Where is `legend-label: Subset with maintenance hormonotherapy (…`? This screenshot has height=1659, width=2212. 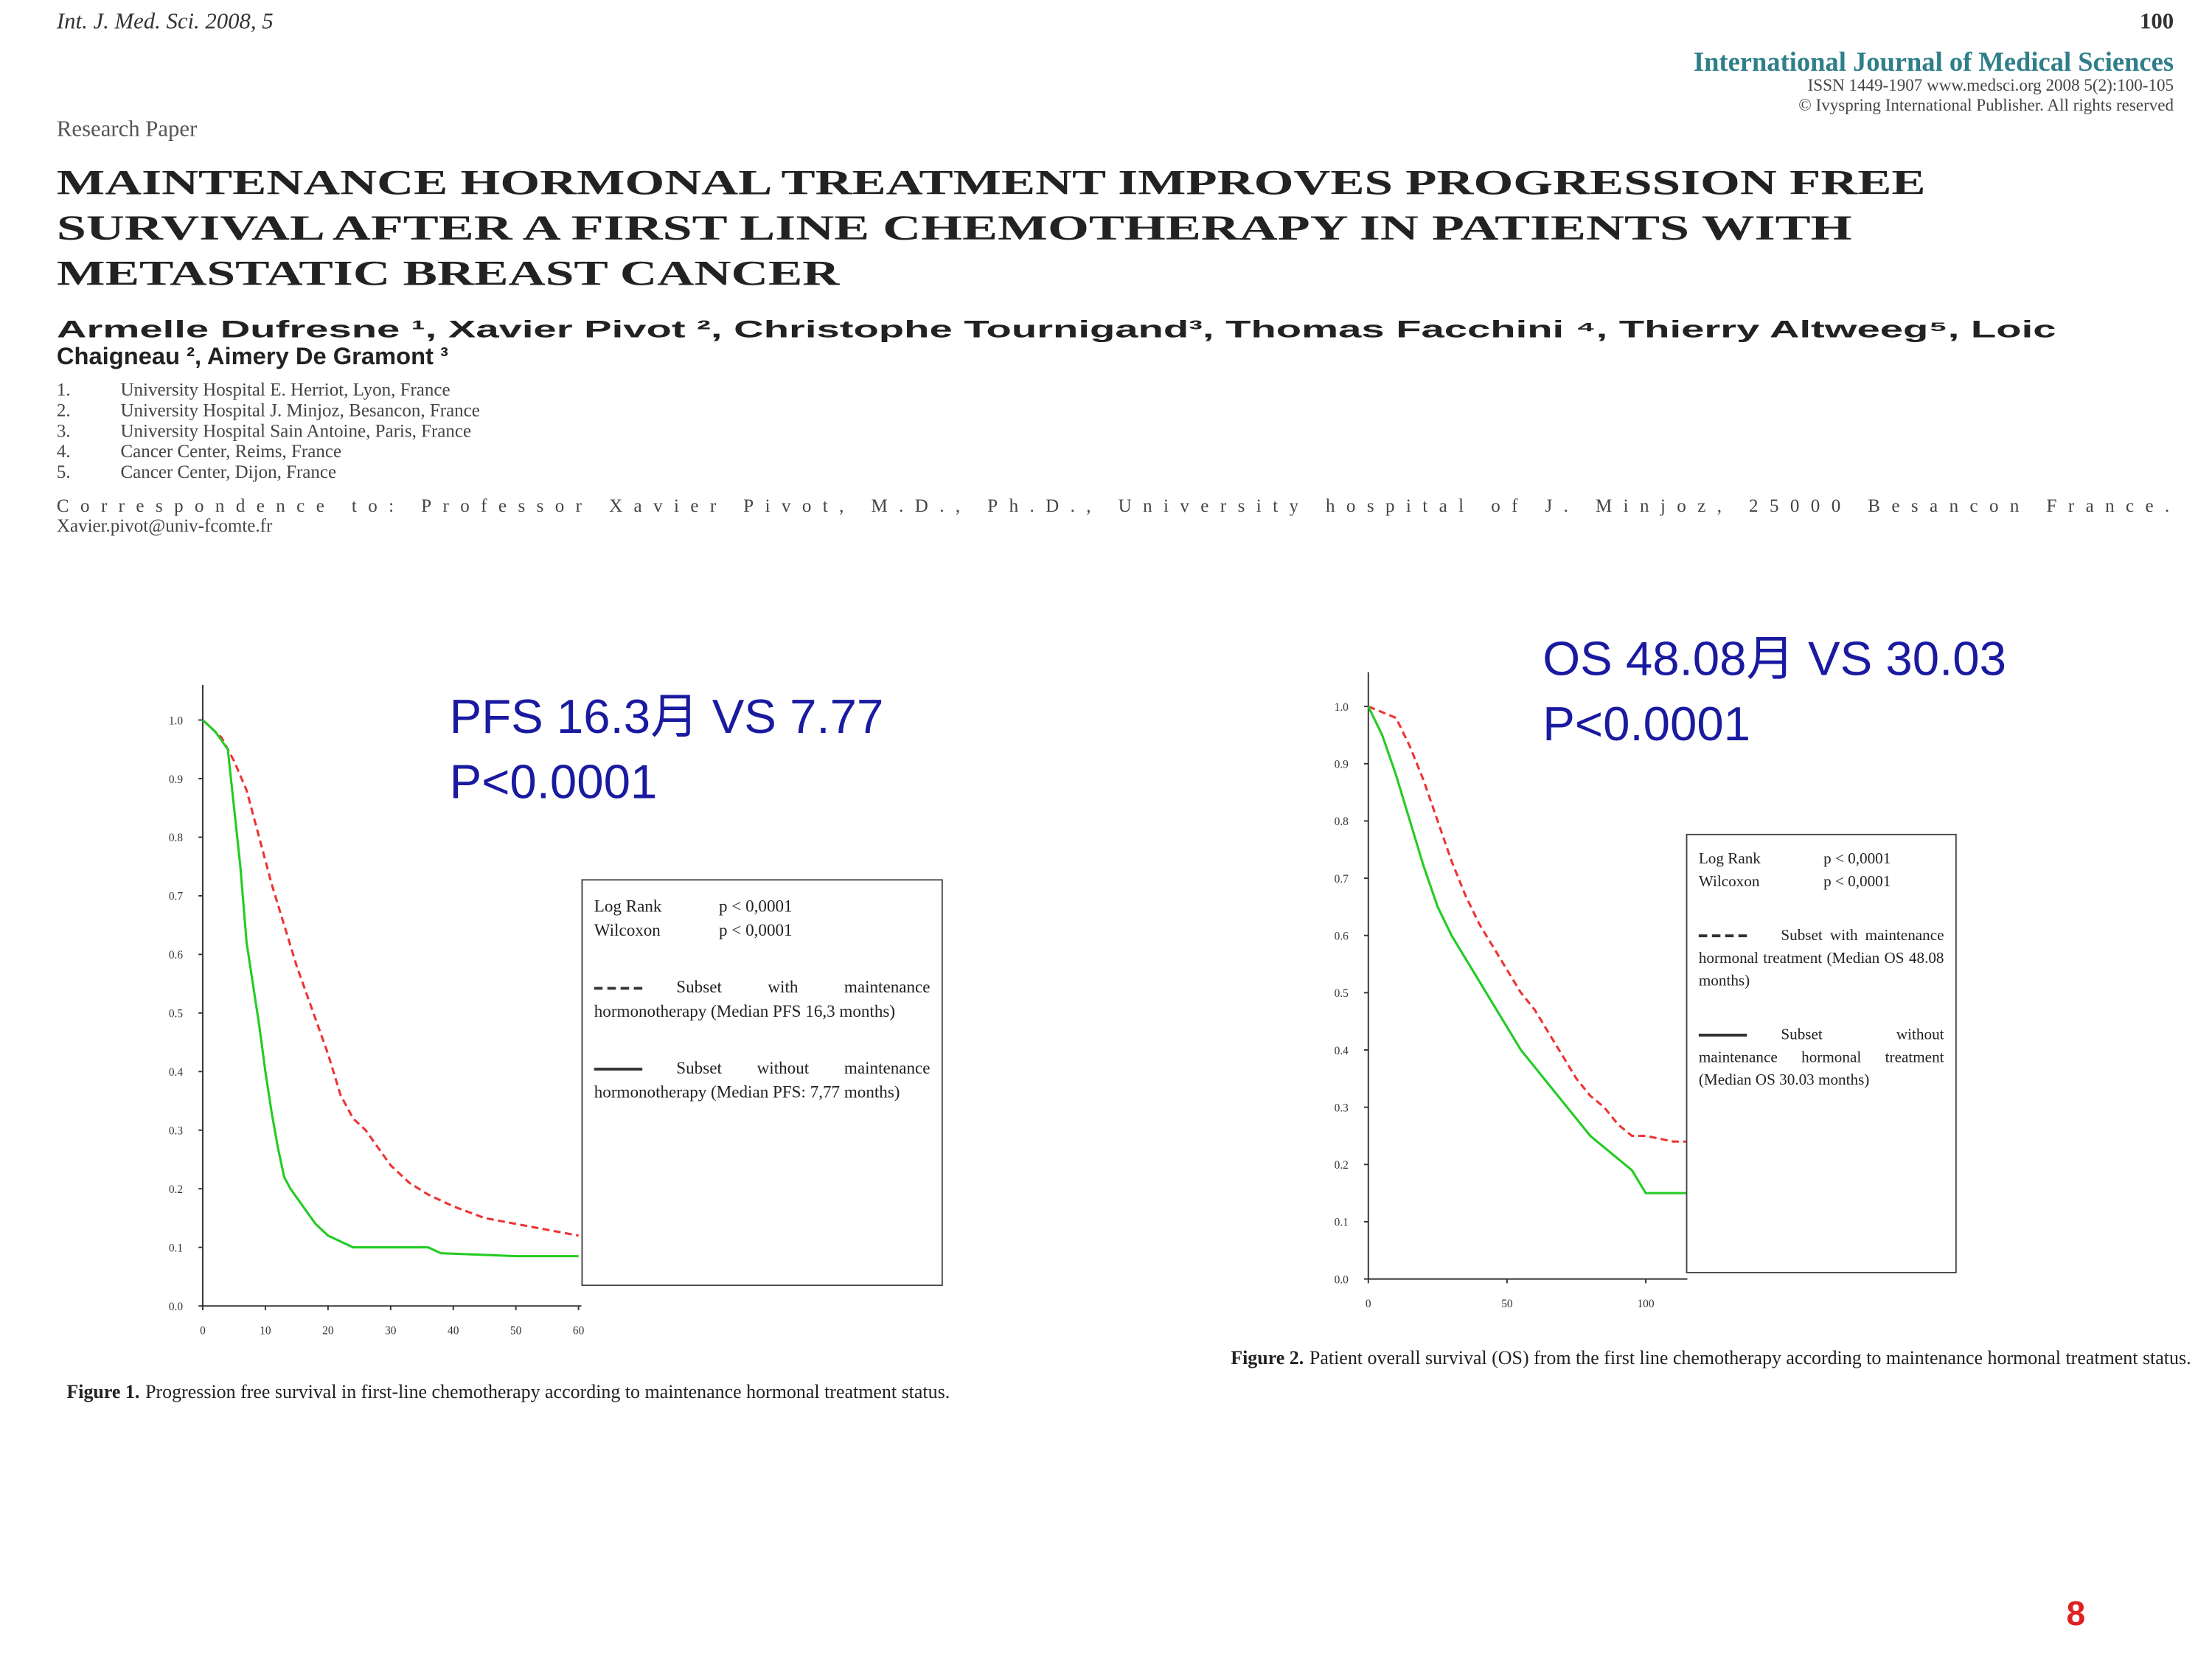 legend-label: Subset with maintenance hormonotherapy (… is located at coordinates (762, 998).